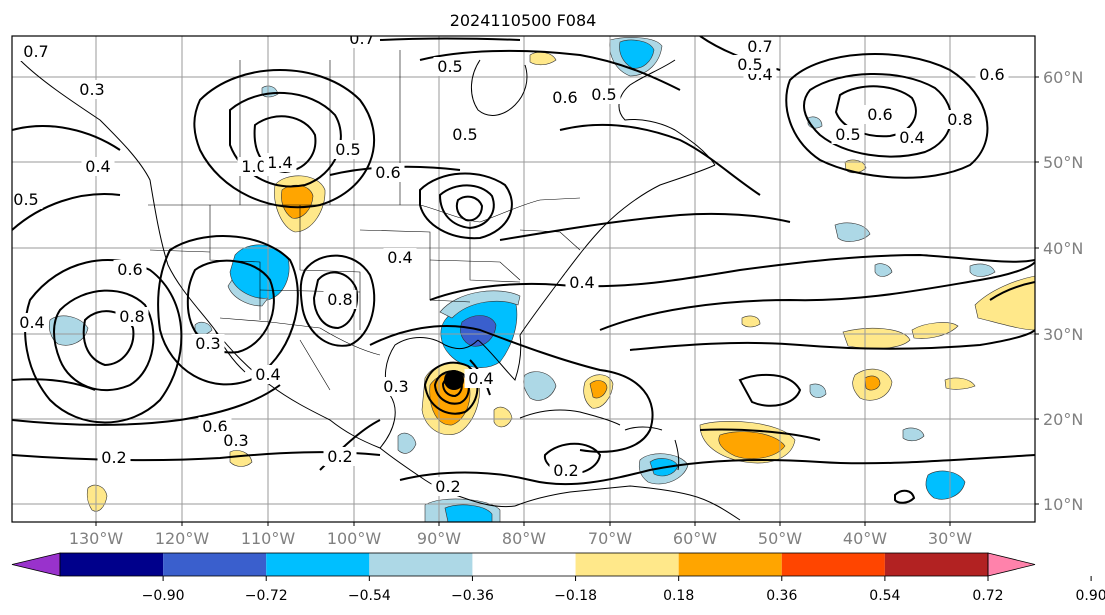 The width and height of the screenshot is (1105, 615). I want to click on coastline-south-america, so click(627, 503).